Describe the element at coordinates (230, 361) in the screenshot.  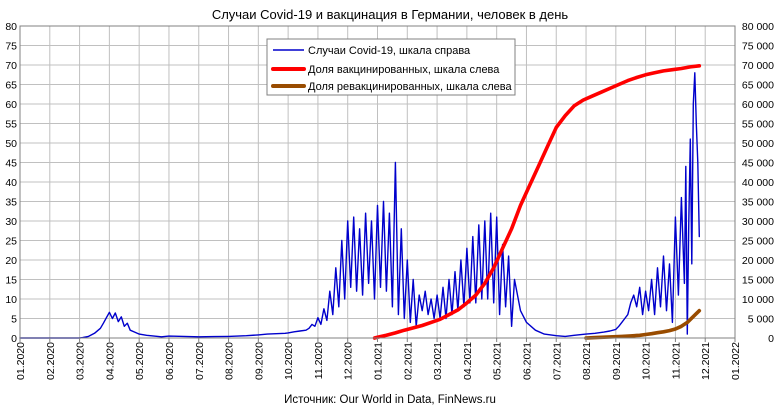
I see `x-tick-label: 08.2020` at that location.